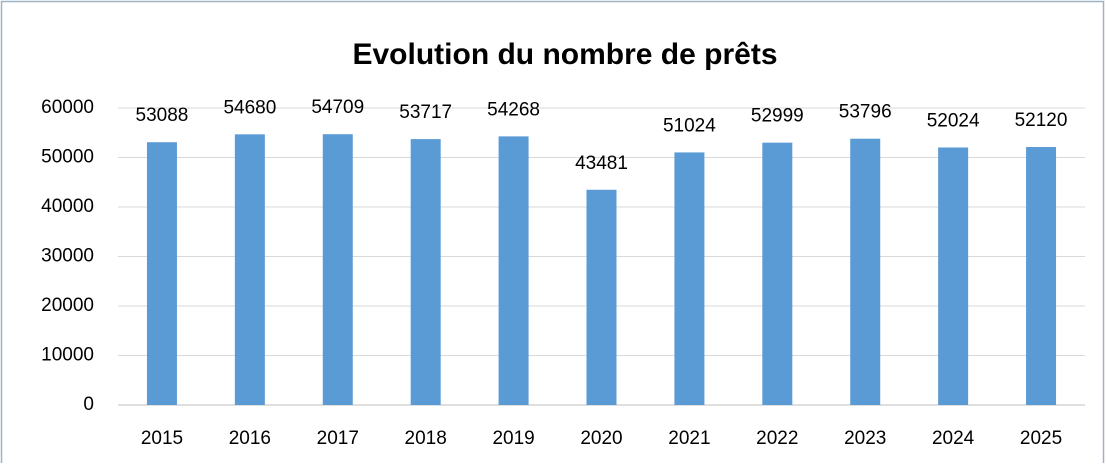 Image resolution: width=1106 pixels, height=468 pixels. Describe the element at coordinates (338, 438) in the screenshot. I see `x-tick-label: 2017` at that location.